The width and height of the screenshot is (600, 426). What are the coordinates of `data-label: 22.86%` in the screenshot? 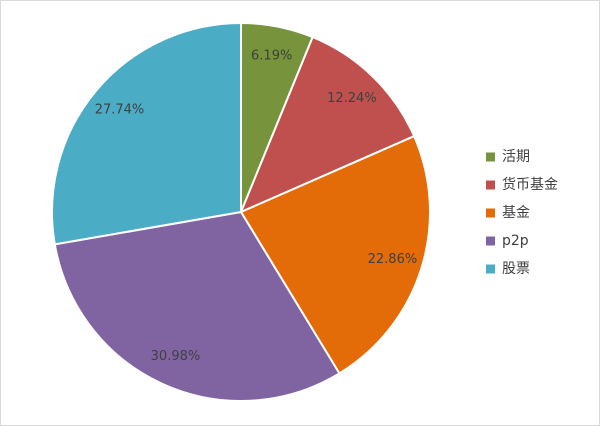 It's located at (393, 259).